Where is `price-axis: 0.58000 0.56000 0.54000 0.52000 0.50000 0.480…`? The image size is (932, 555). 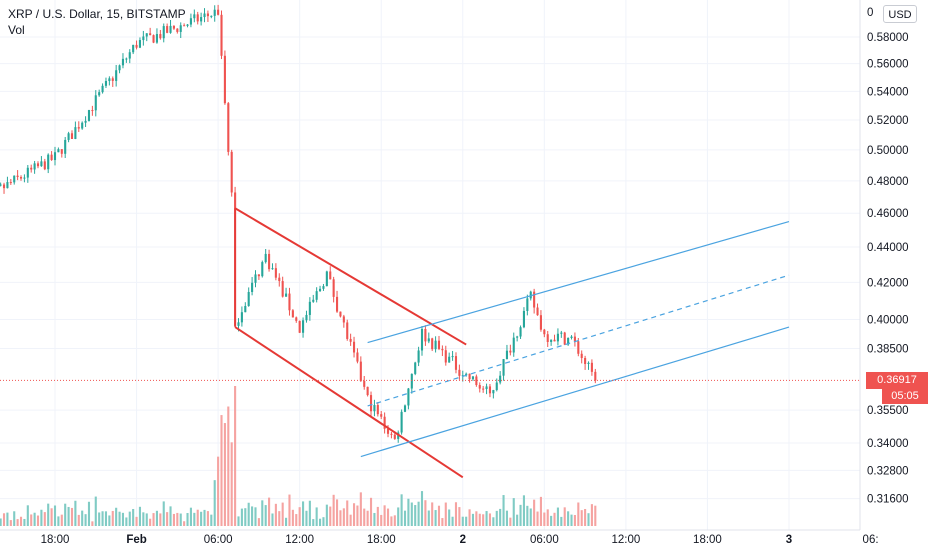
price-axis: 0.58000 0.56000 0.54000 0.52000 0.50000 0.480… is located at coordinates (895, 275).